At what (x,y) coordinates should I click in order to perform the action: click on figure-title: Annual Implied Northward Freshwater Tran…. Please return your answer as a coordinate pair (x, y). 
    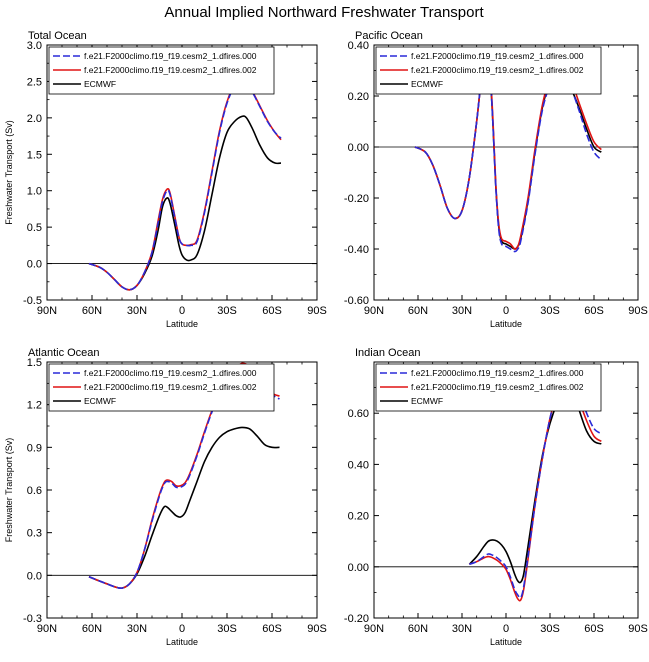
    Looking at the image, I should click on (324, 12).